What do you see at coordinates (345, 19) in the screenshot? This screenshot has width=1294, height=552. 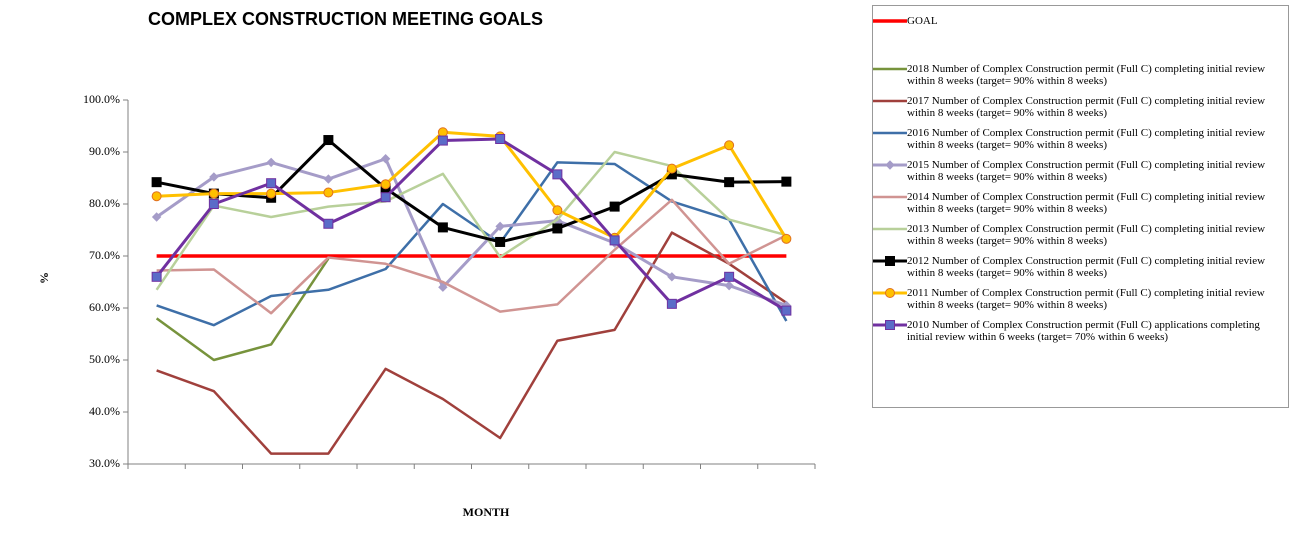 I see `chart-title: COMPLEX CONSTRUCTION MEETING GOALS` at bounding box center [345, 19].